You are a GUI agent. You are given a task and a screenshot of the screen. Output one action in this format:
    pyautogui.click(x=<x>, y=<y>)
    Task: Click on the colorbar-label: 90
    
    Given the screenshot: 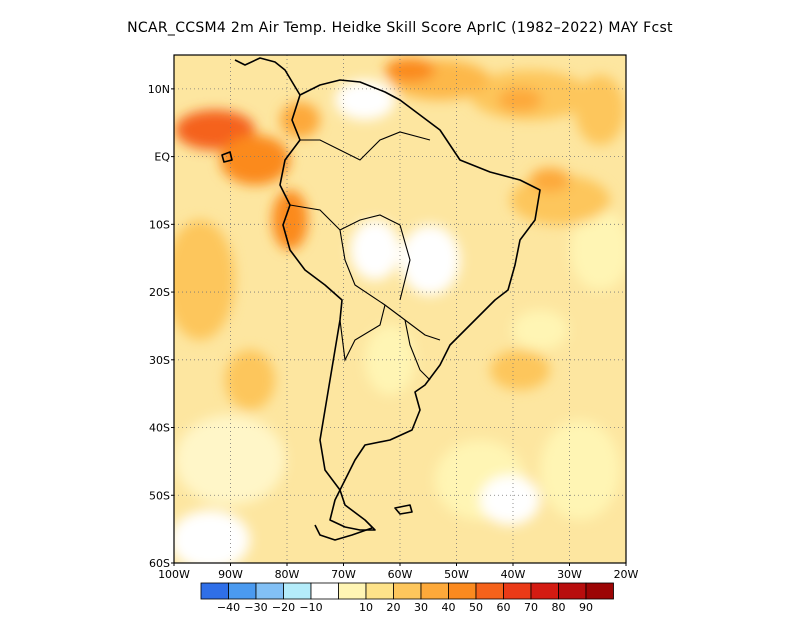 What is the action you would take?
    pyautogui.click(x=586, y=607)
    